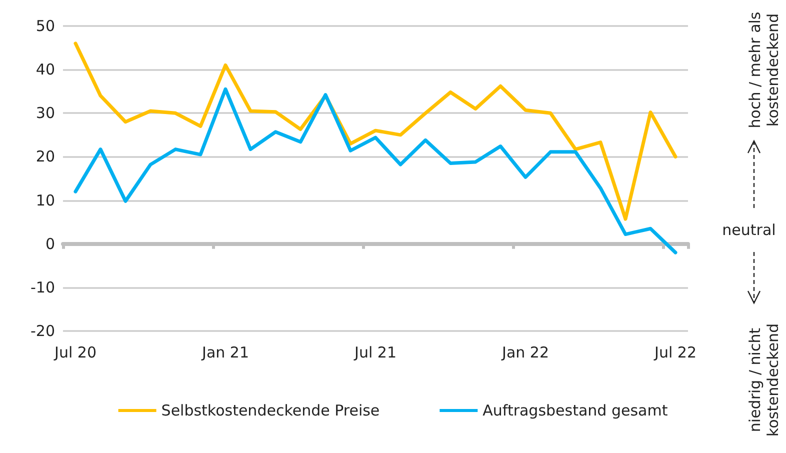  What do you see at coordinates (764, 380) in the screenshot?
I see `text: niedrig / nicht kostendeckend` at bounding box center [764, 380].